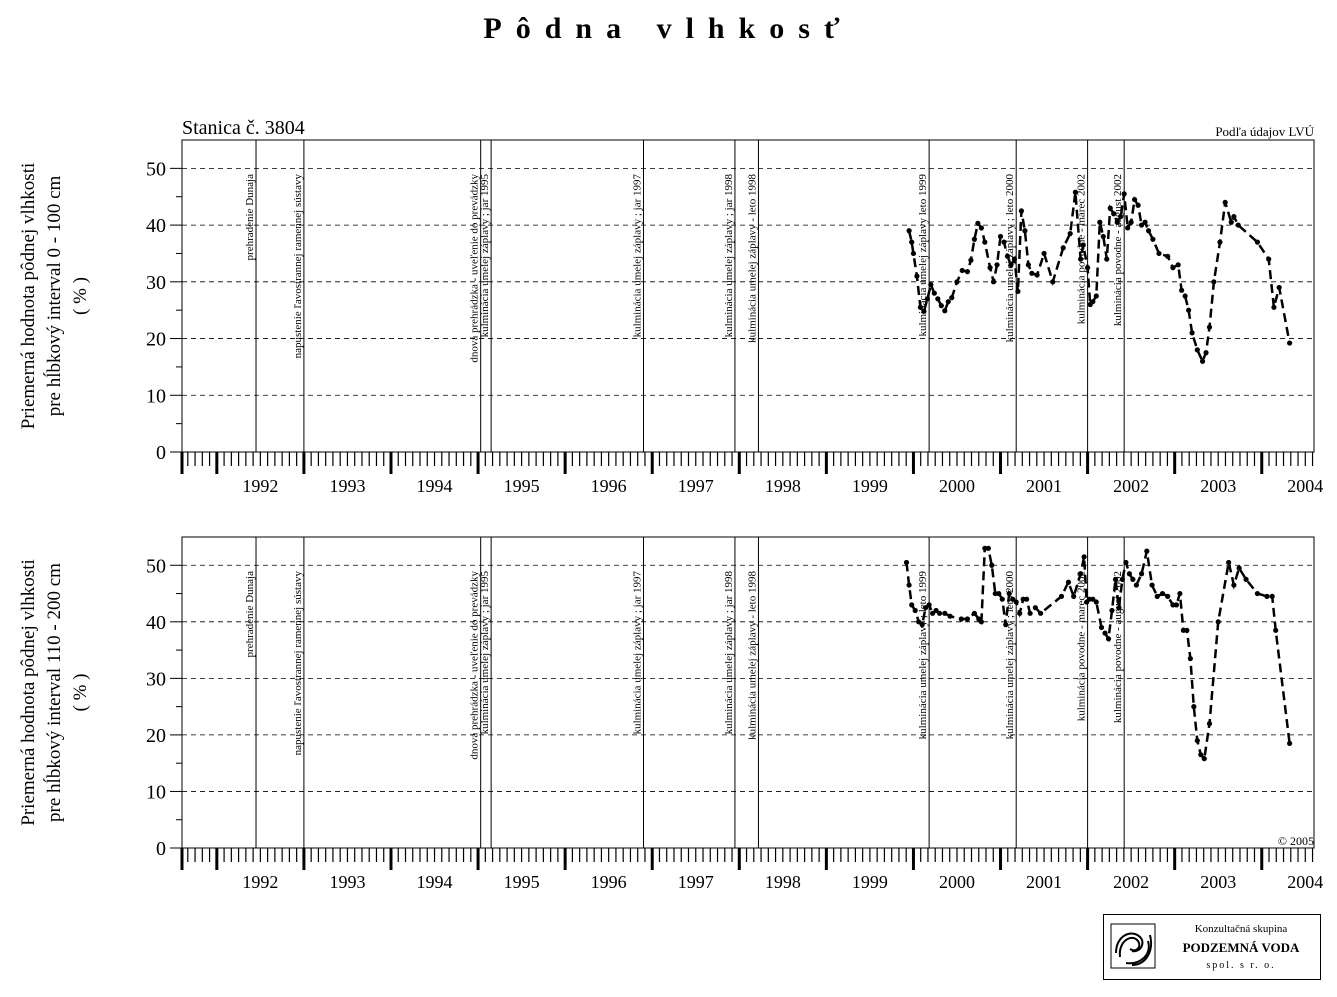 The height and width of the screenshot is (997, 1337). Describe the element at coordinates (1305, 486) in the screenshot. I see `x-tick-label: 2004` at that location.